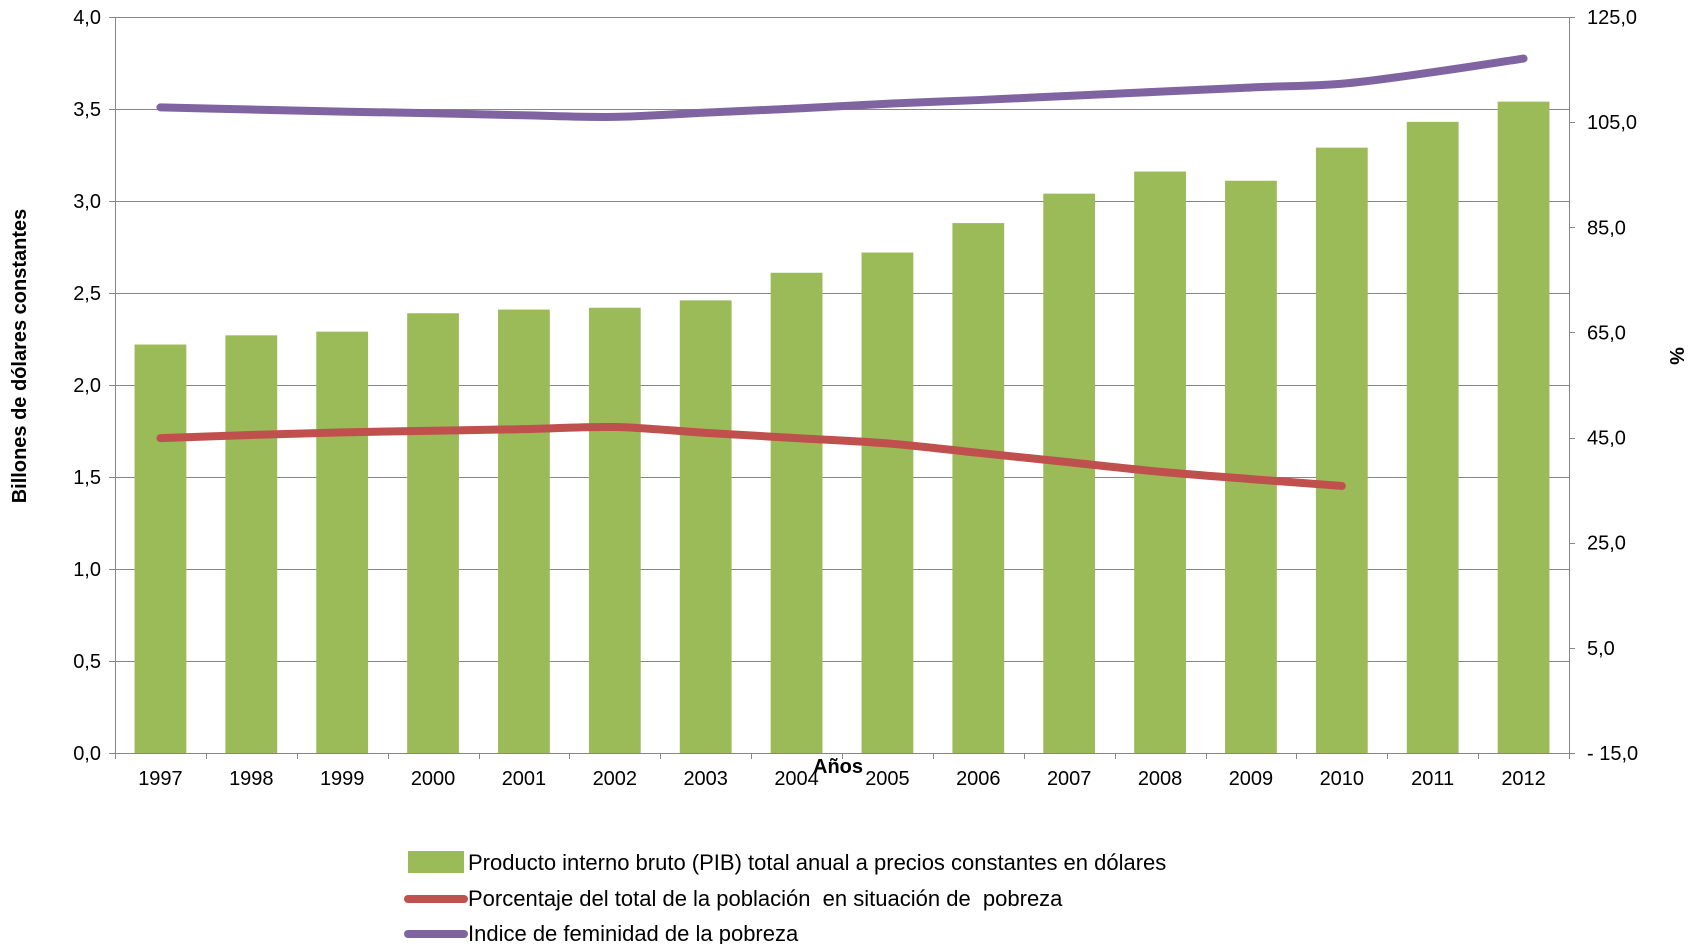 Image resolution: width=1689 pixels, height=949 pixels. What do you see at coordinates (1523, 779) in the screenshot?
I see `x-tick-label: 2012` at bounding box center [1523, 779].